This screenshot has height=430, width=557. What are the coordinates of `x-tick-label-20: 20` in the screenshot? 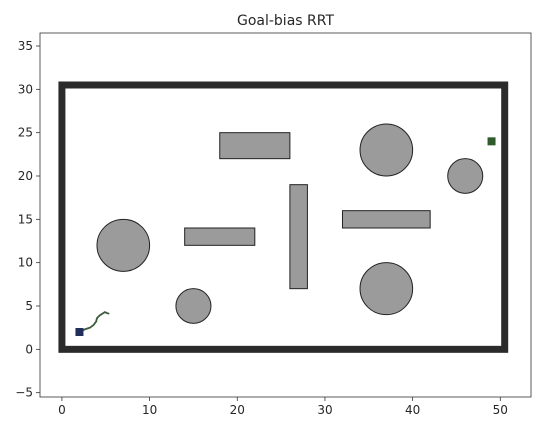 It's located at (237, 410).